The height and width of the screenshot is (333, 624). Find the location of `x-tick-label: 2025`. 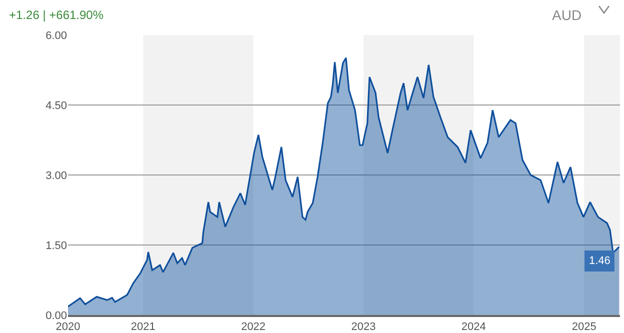

x-tick-label: 2025 is located at coordinates (584, 327).